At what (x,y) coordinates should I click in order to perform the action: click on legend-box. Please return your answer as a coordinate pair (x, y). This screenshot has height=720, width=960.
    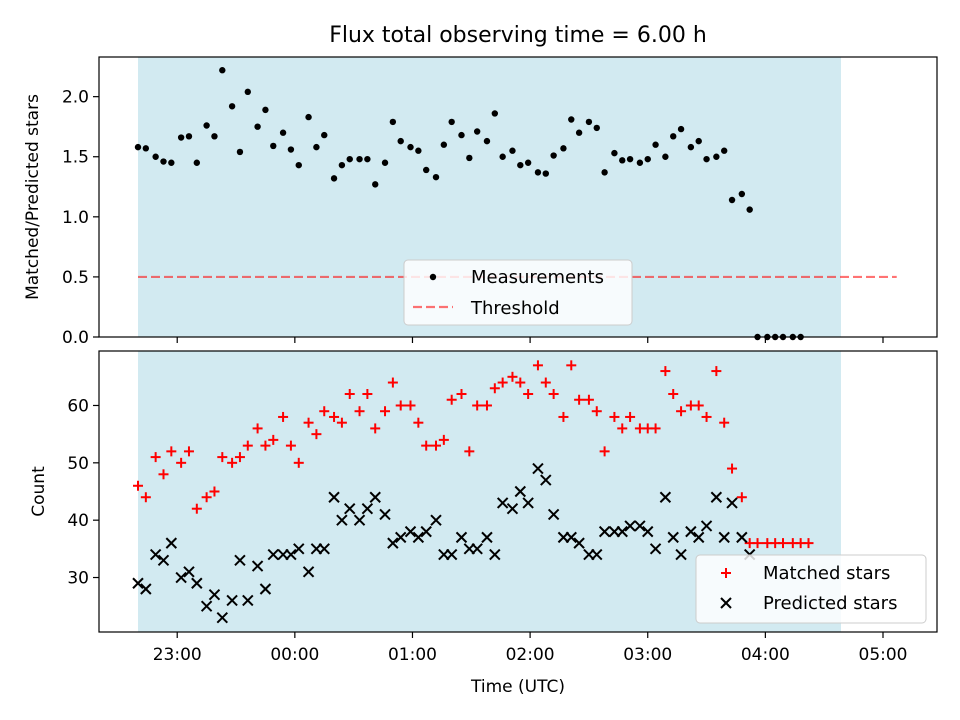
    Looking at the image, I should click on (811, 589).